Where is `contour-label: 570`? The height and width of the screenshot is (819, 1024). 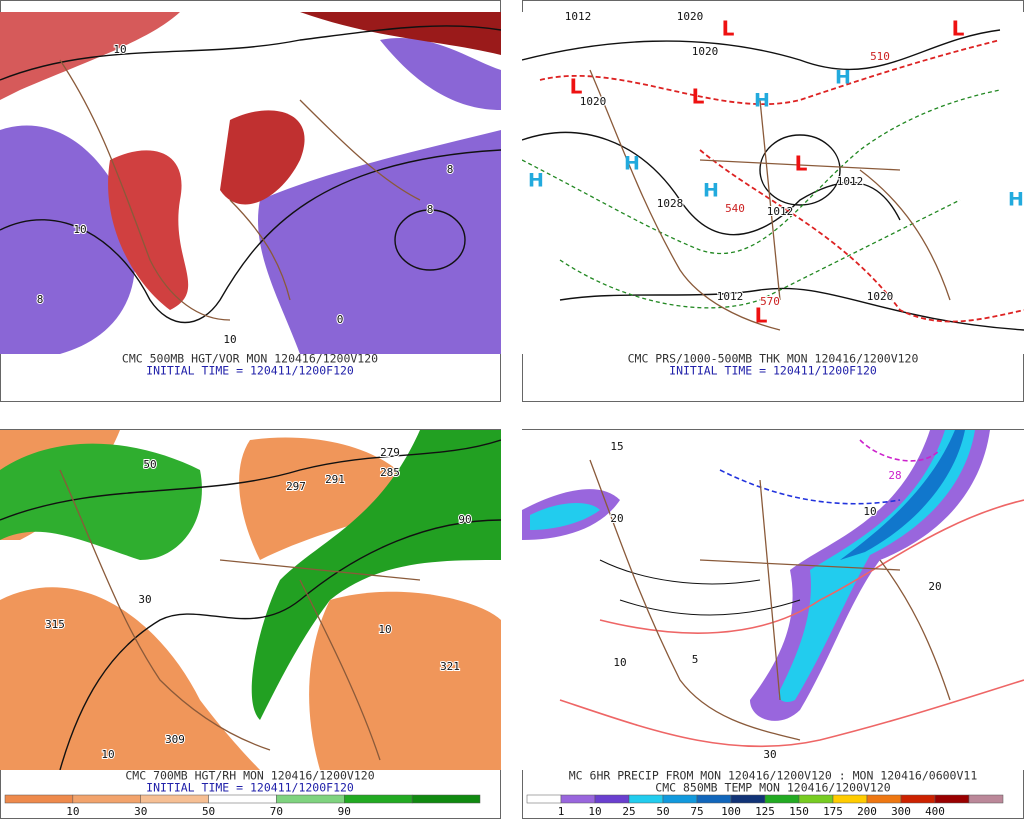 contour-label: 570 is located at coordinates (770, 301).